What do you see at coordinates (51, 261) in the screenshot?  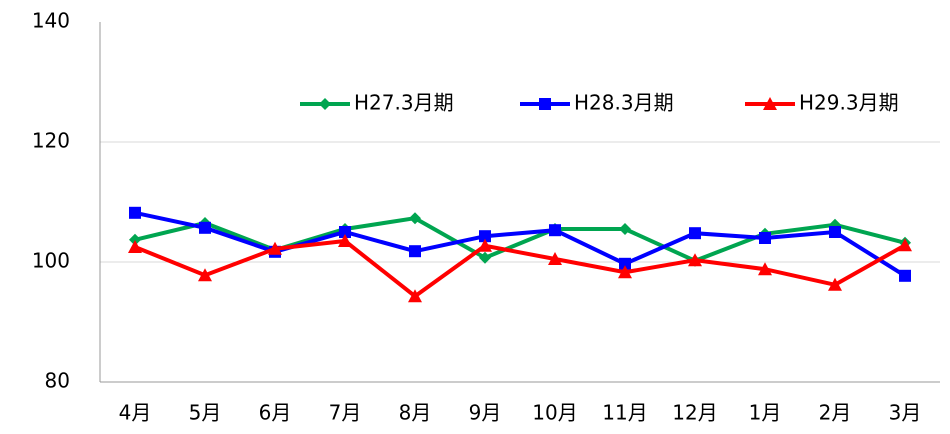 I see `y-tick-label: 100` at bounding box center [51, 261].